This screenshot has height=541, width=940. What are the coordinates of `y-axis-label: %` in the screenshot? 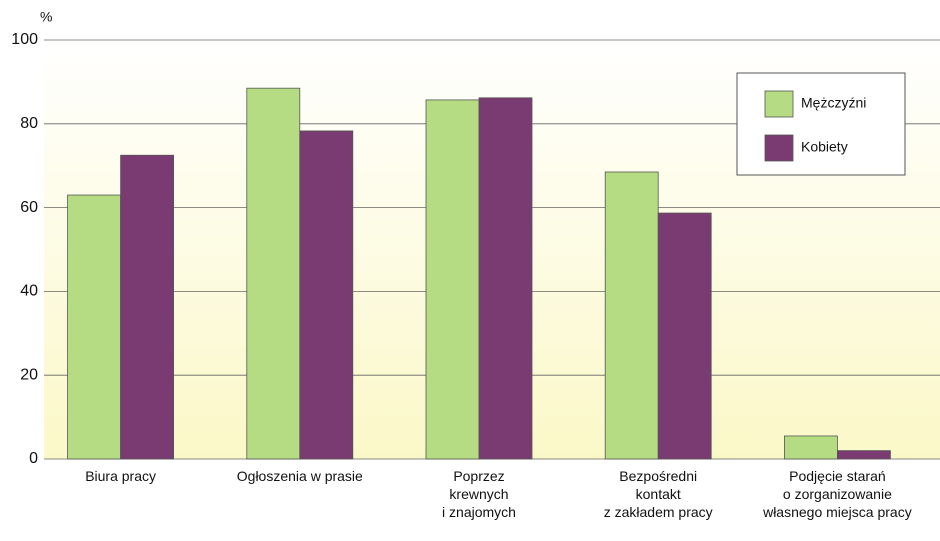 It's located at (46, 17).